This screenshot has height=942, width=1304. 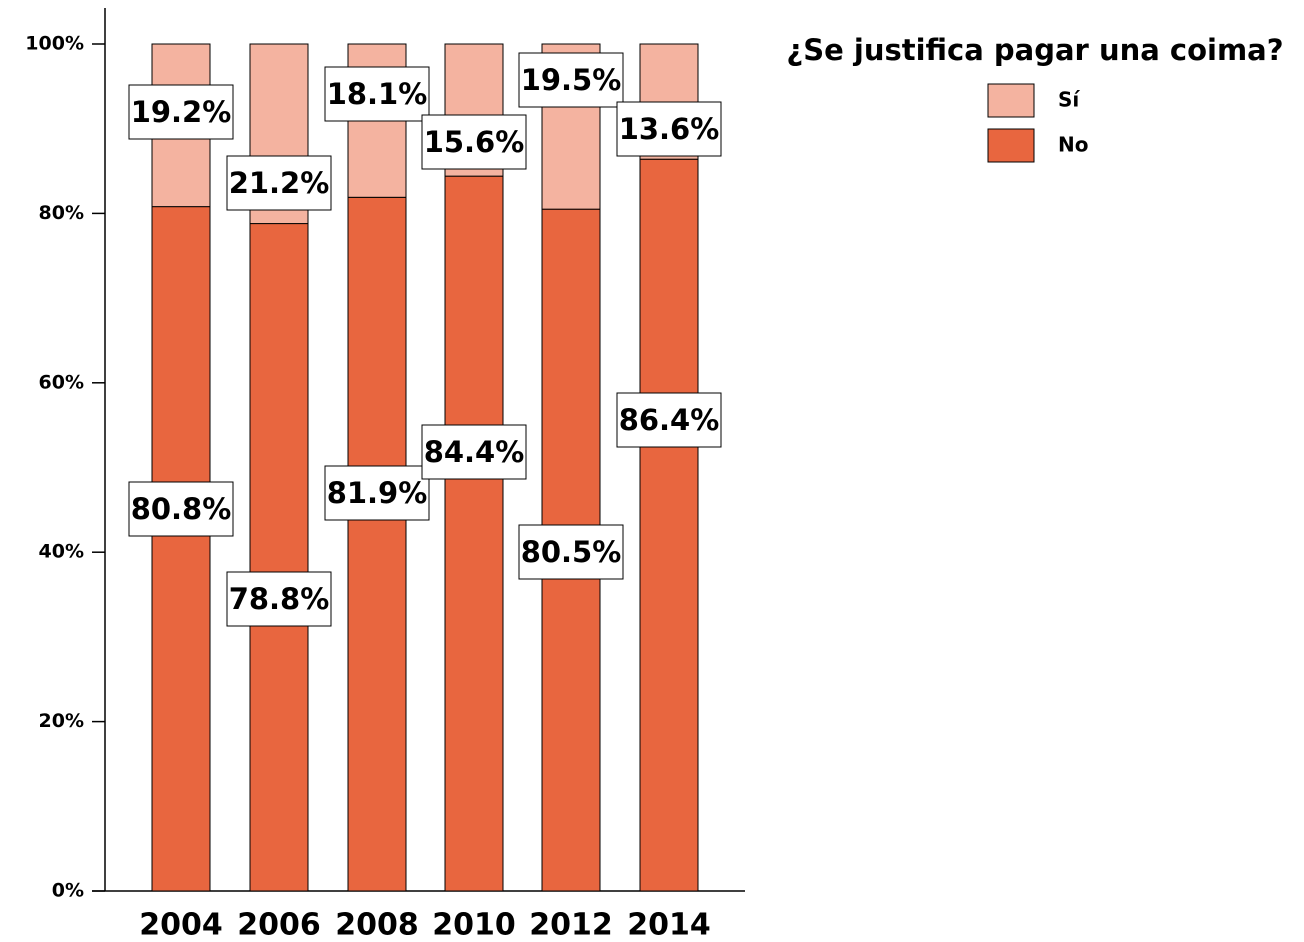 I want to click on y-tick-label: 40%, so click(x=61, y=552).